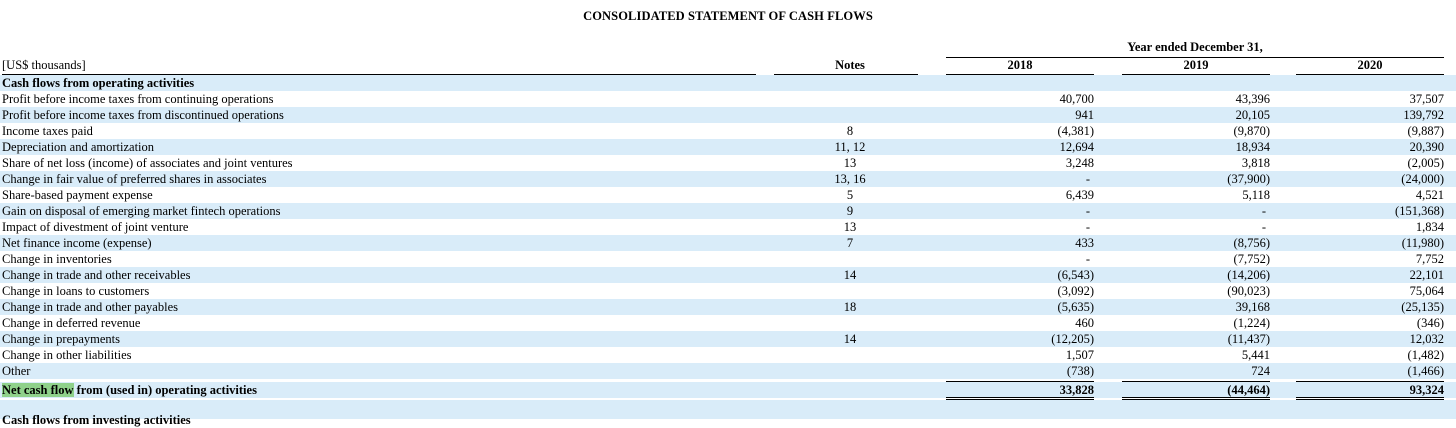  Describe the element at coordinates (850, 147) in the screenshot. I see `row-note: 11, 12` at that location.